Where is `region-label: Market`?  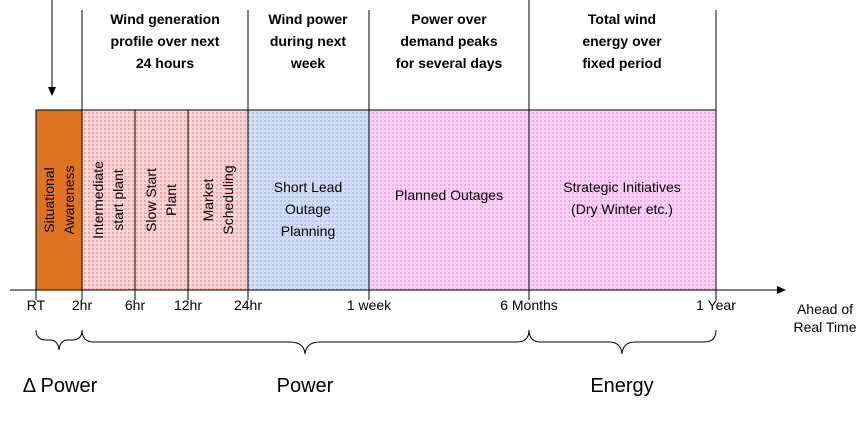
region-label: Market is located at coordinates (208, 200).